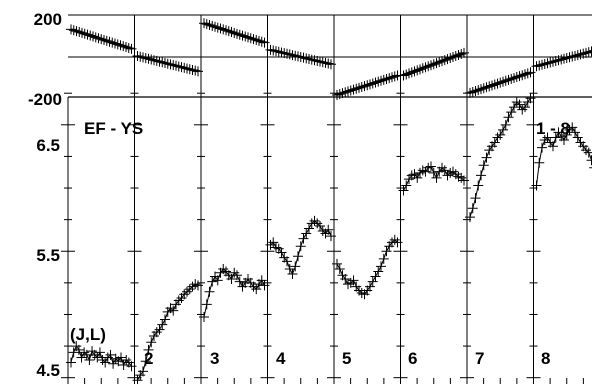  Describe the element at coordinates (48, 370) in the screenshot. I see `main-ytick-4-5: 4.5` at that location.